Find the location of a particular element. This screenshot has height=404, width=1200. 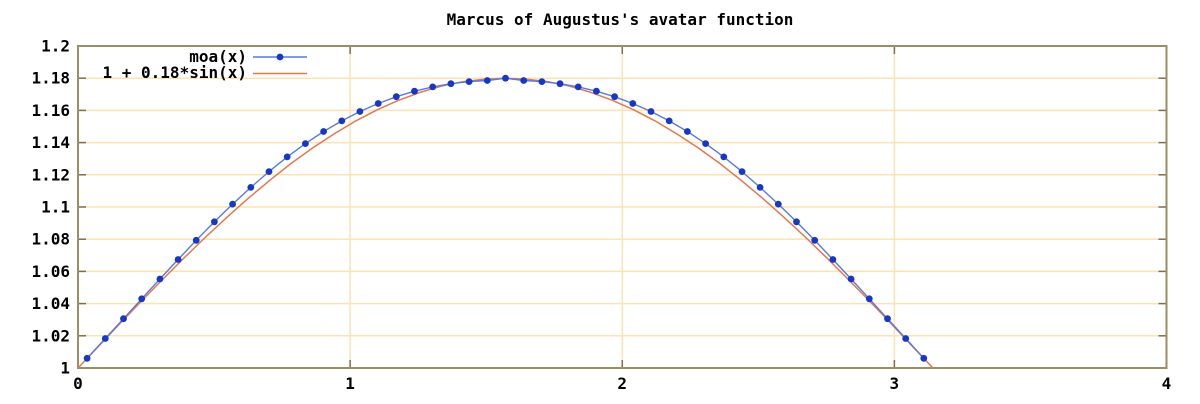

y-tick-label: 1.02 is located at coordinates (50, 335).